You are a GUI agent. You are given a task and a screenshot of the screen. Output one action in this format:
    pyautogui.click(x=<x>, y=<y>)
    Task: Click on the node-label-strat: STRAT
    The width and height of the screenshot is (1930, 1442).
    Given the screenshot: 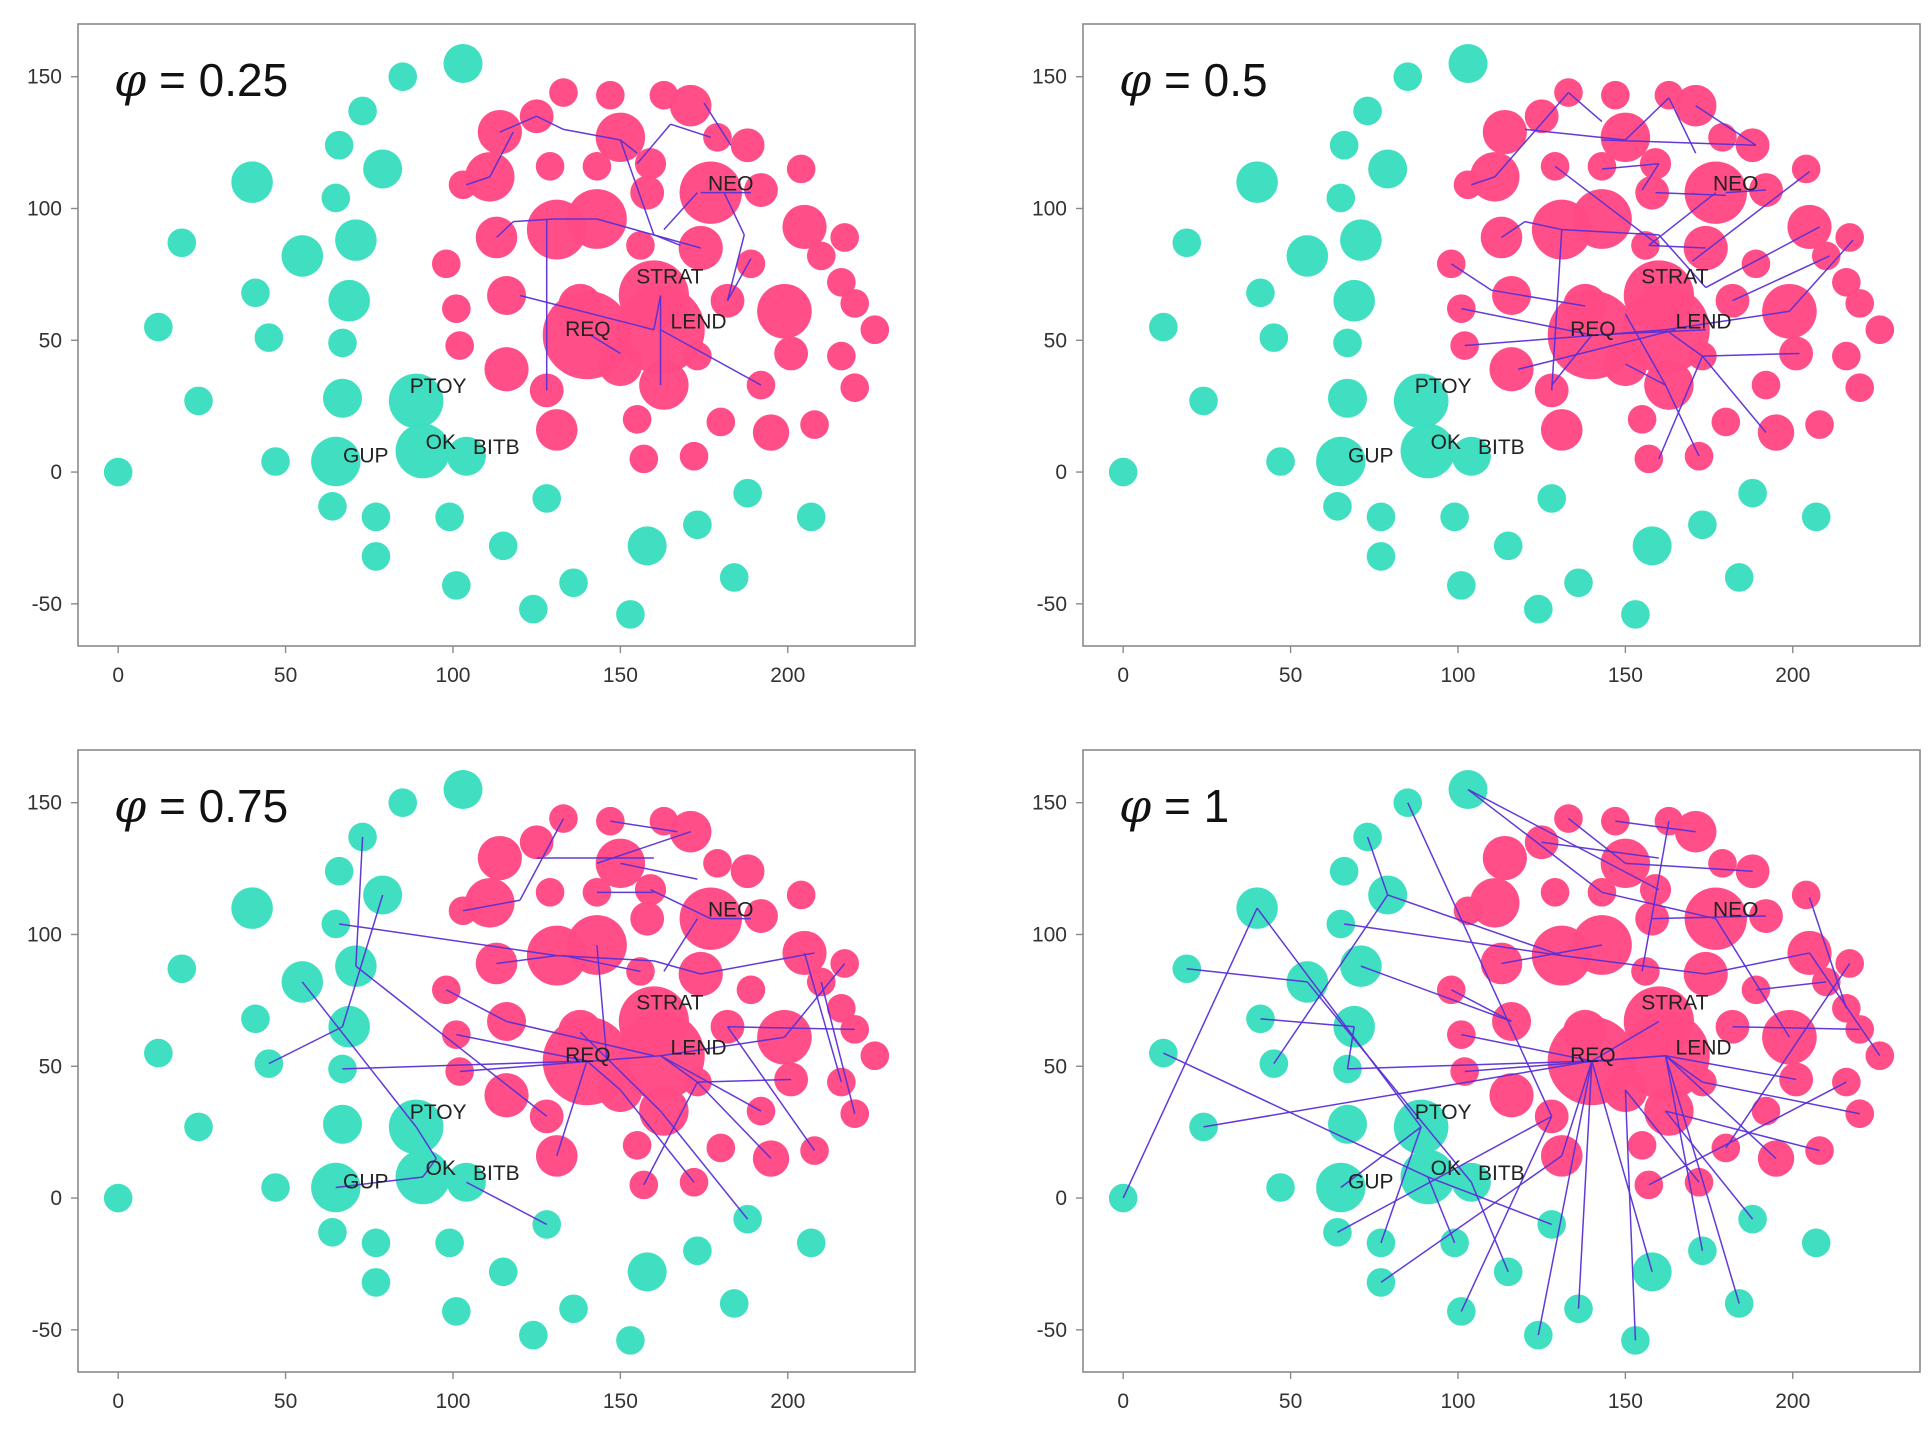 What is the action you would take?
    pyautogui.click(x=1674, y=276)
    